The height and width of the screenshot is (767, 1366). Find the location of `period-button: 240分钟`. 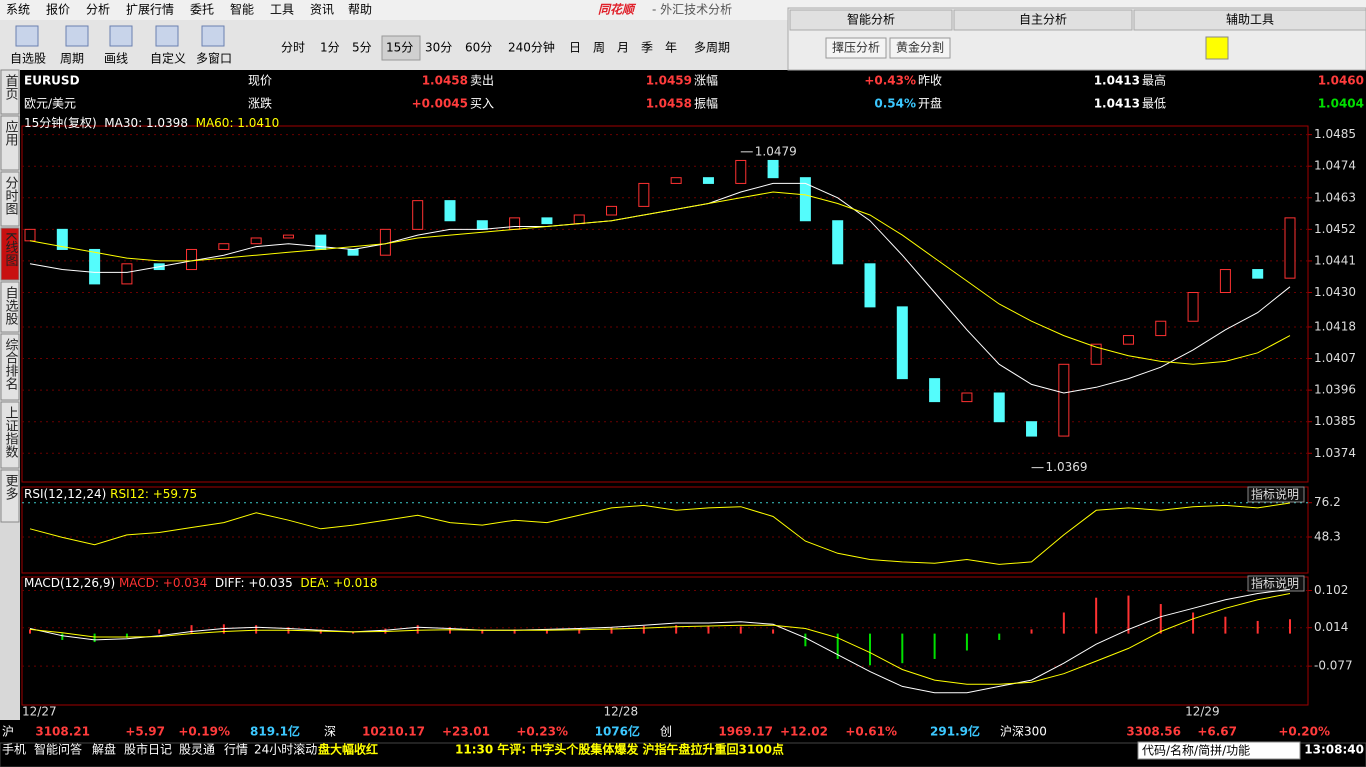

period-button: 240分钟 is located at coordinates (531, 47).